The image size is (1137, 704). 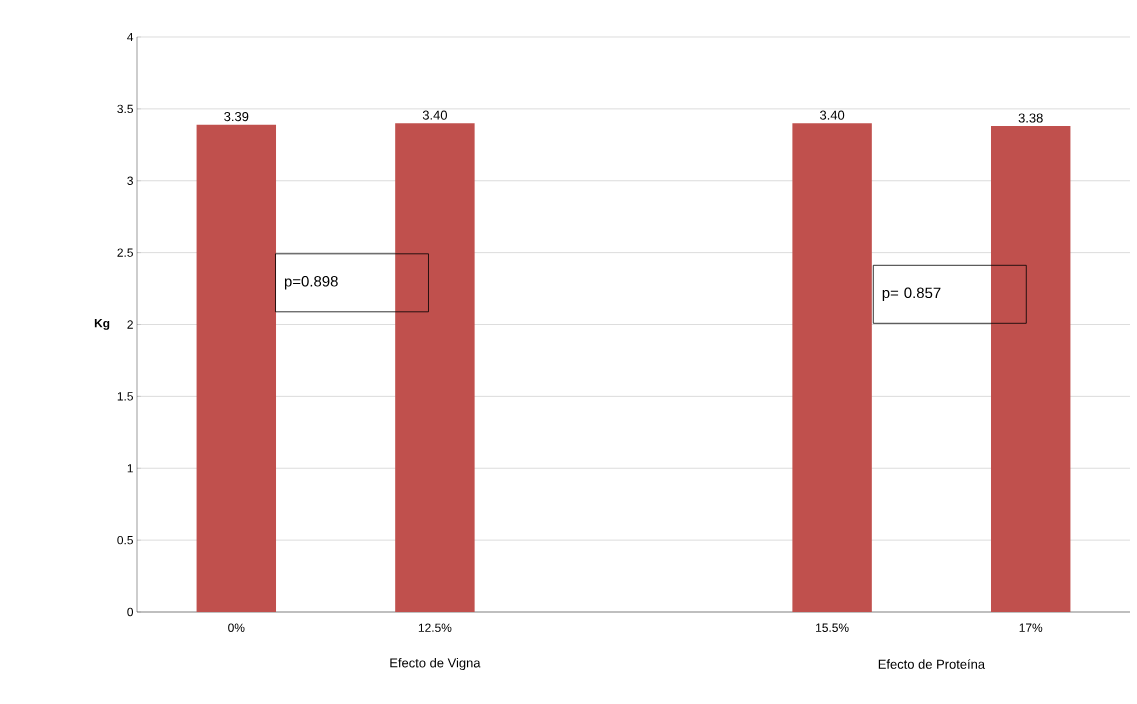 What do you see at coordinates (130, 612) in the screenshot?
I see `y-tick-label: 0` at bounding box center [130, 612].